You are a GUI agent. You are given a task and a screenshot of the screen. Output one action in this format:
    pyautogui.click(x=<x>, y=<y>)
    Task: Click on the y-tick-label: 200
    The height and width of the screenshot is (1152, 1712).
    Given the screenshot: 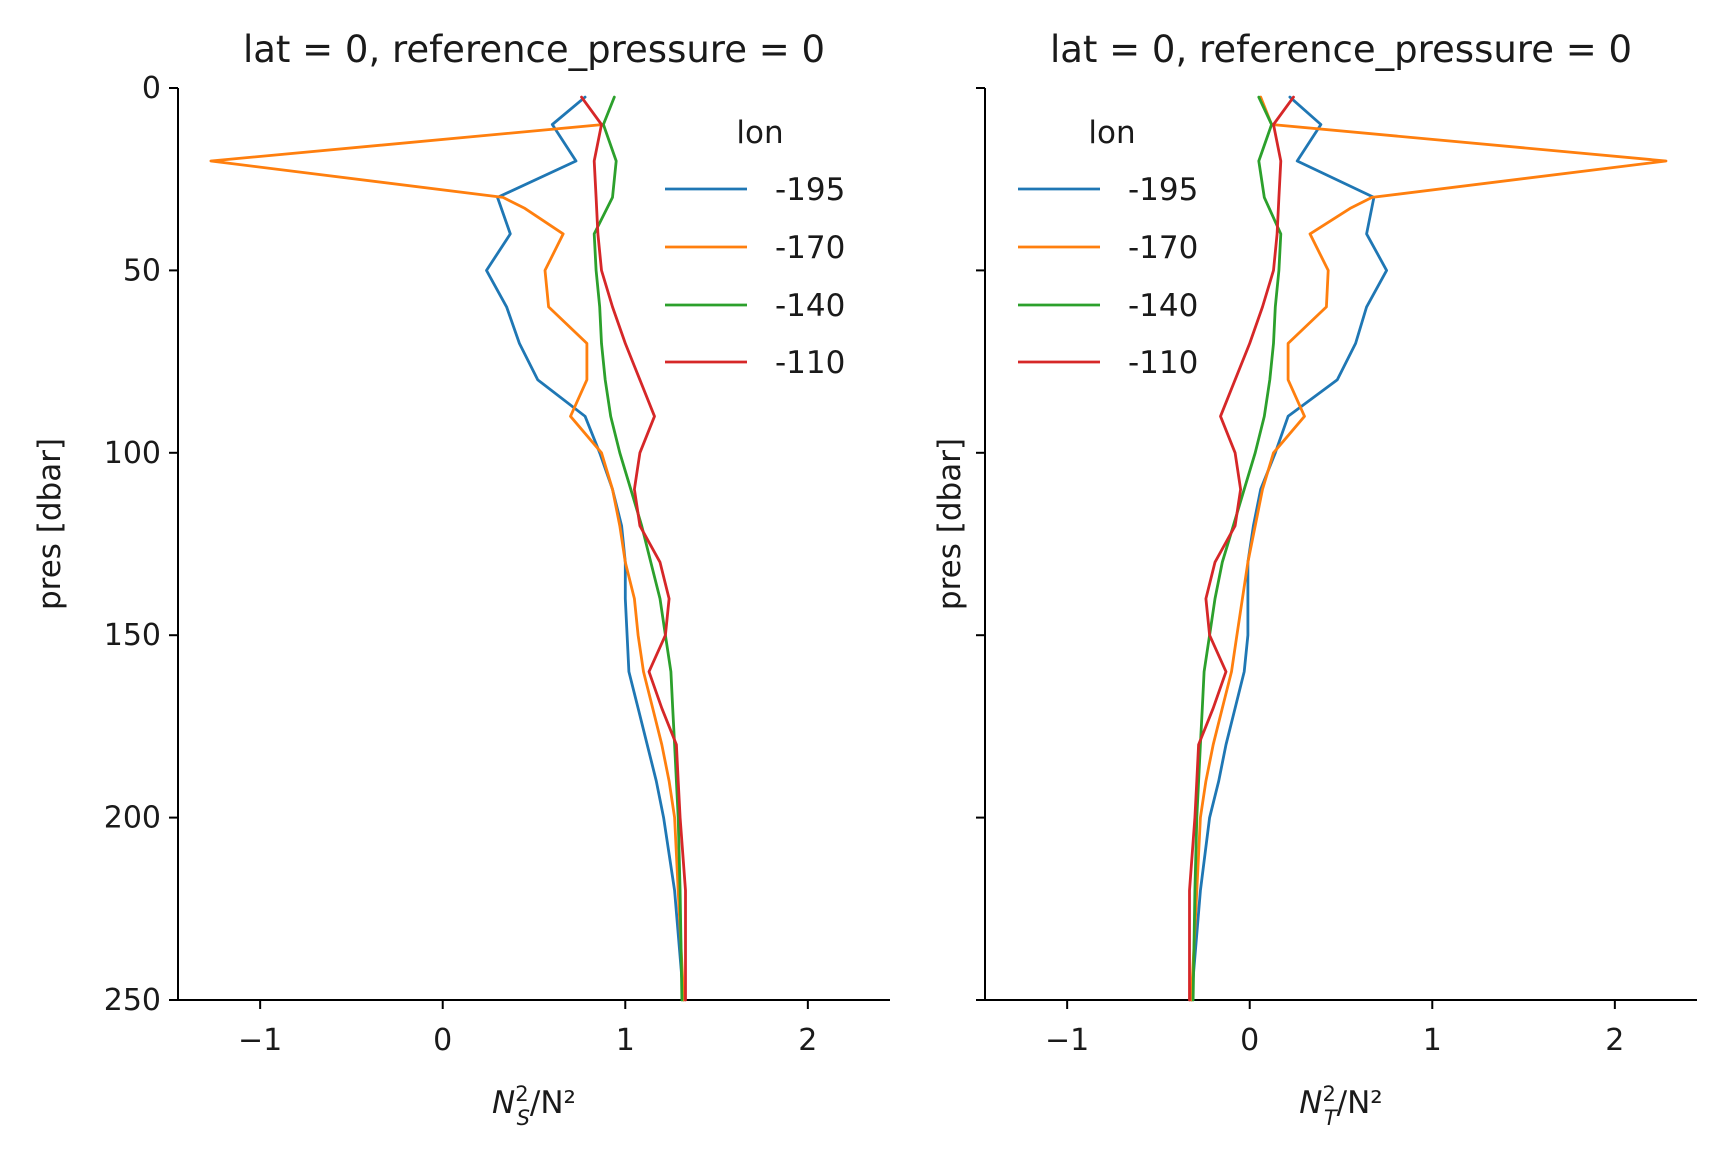 What is the action you would take?
    pyautogui.click(x=132, y=818)
    